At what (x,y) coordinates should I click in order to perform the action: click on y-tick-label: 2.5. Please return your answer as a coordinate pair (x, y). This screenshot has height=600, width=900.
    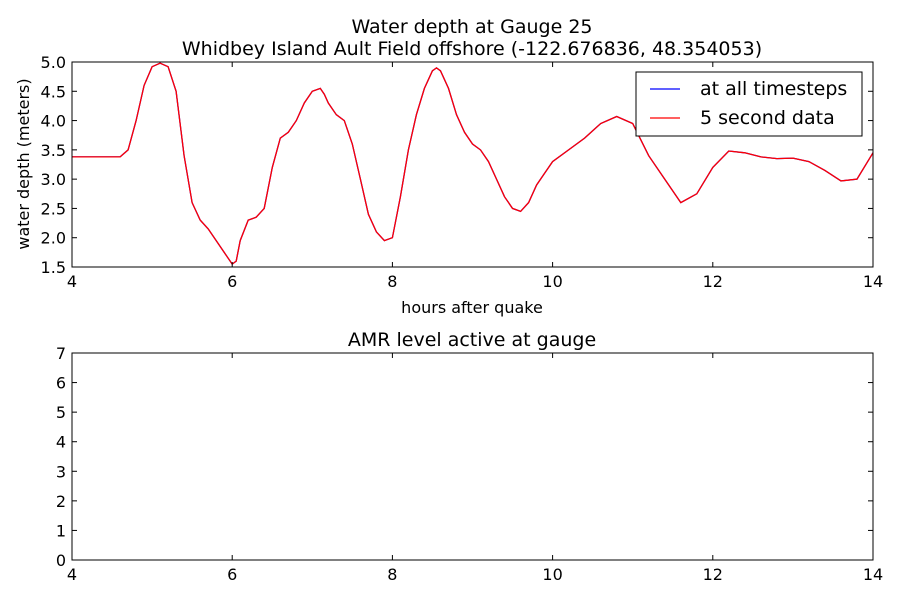
    Looking at the image, I should click on (53, 208).